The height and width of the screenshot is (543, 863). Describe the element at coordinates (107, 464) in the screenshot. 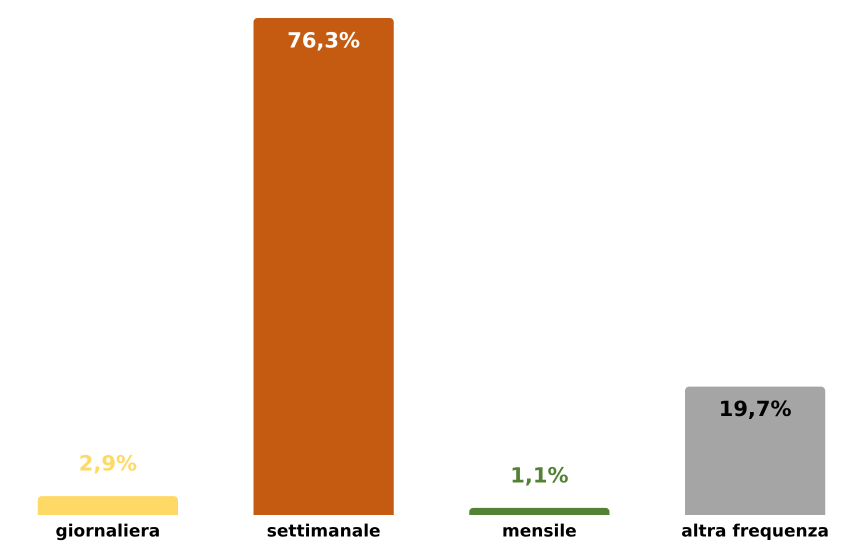

I see `data-label: 2,9%` at that location.